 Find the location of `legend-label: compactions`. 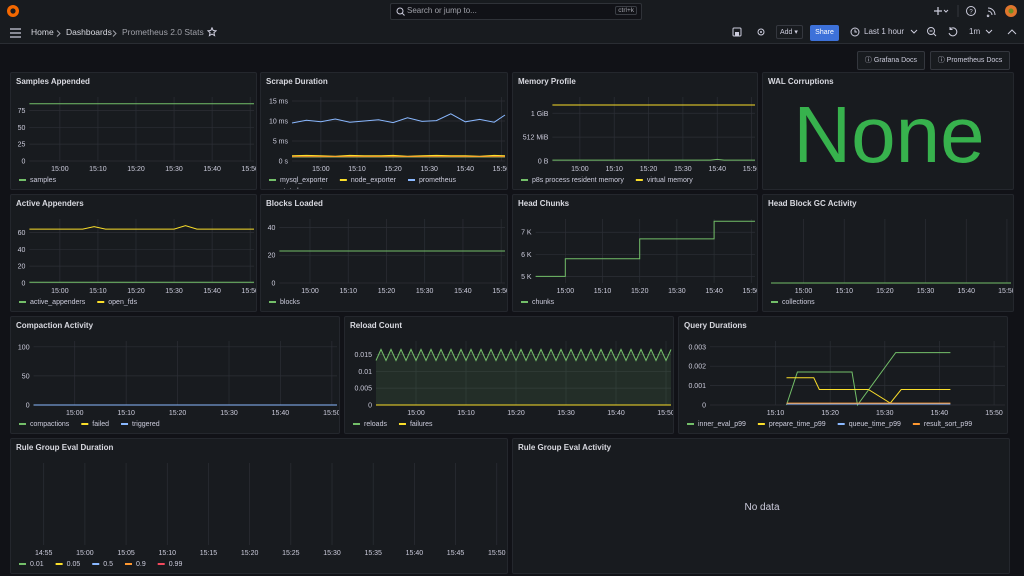

legend-label: compactions is located at coordinates (50, 424).